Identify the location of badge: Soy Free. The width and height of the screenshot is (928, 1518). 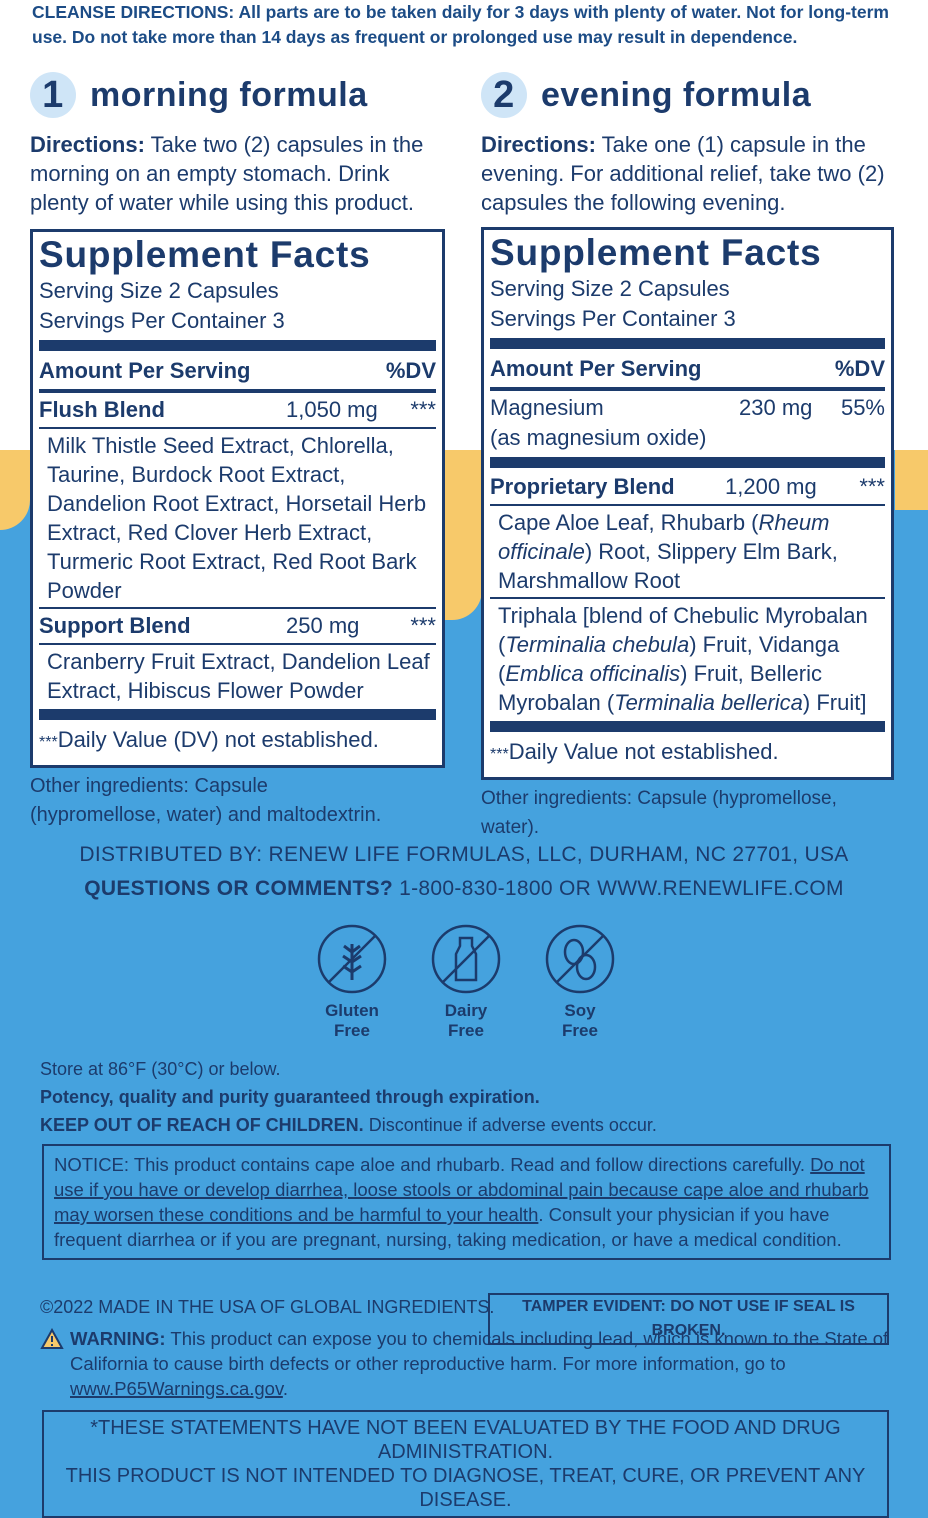
(580, 981).